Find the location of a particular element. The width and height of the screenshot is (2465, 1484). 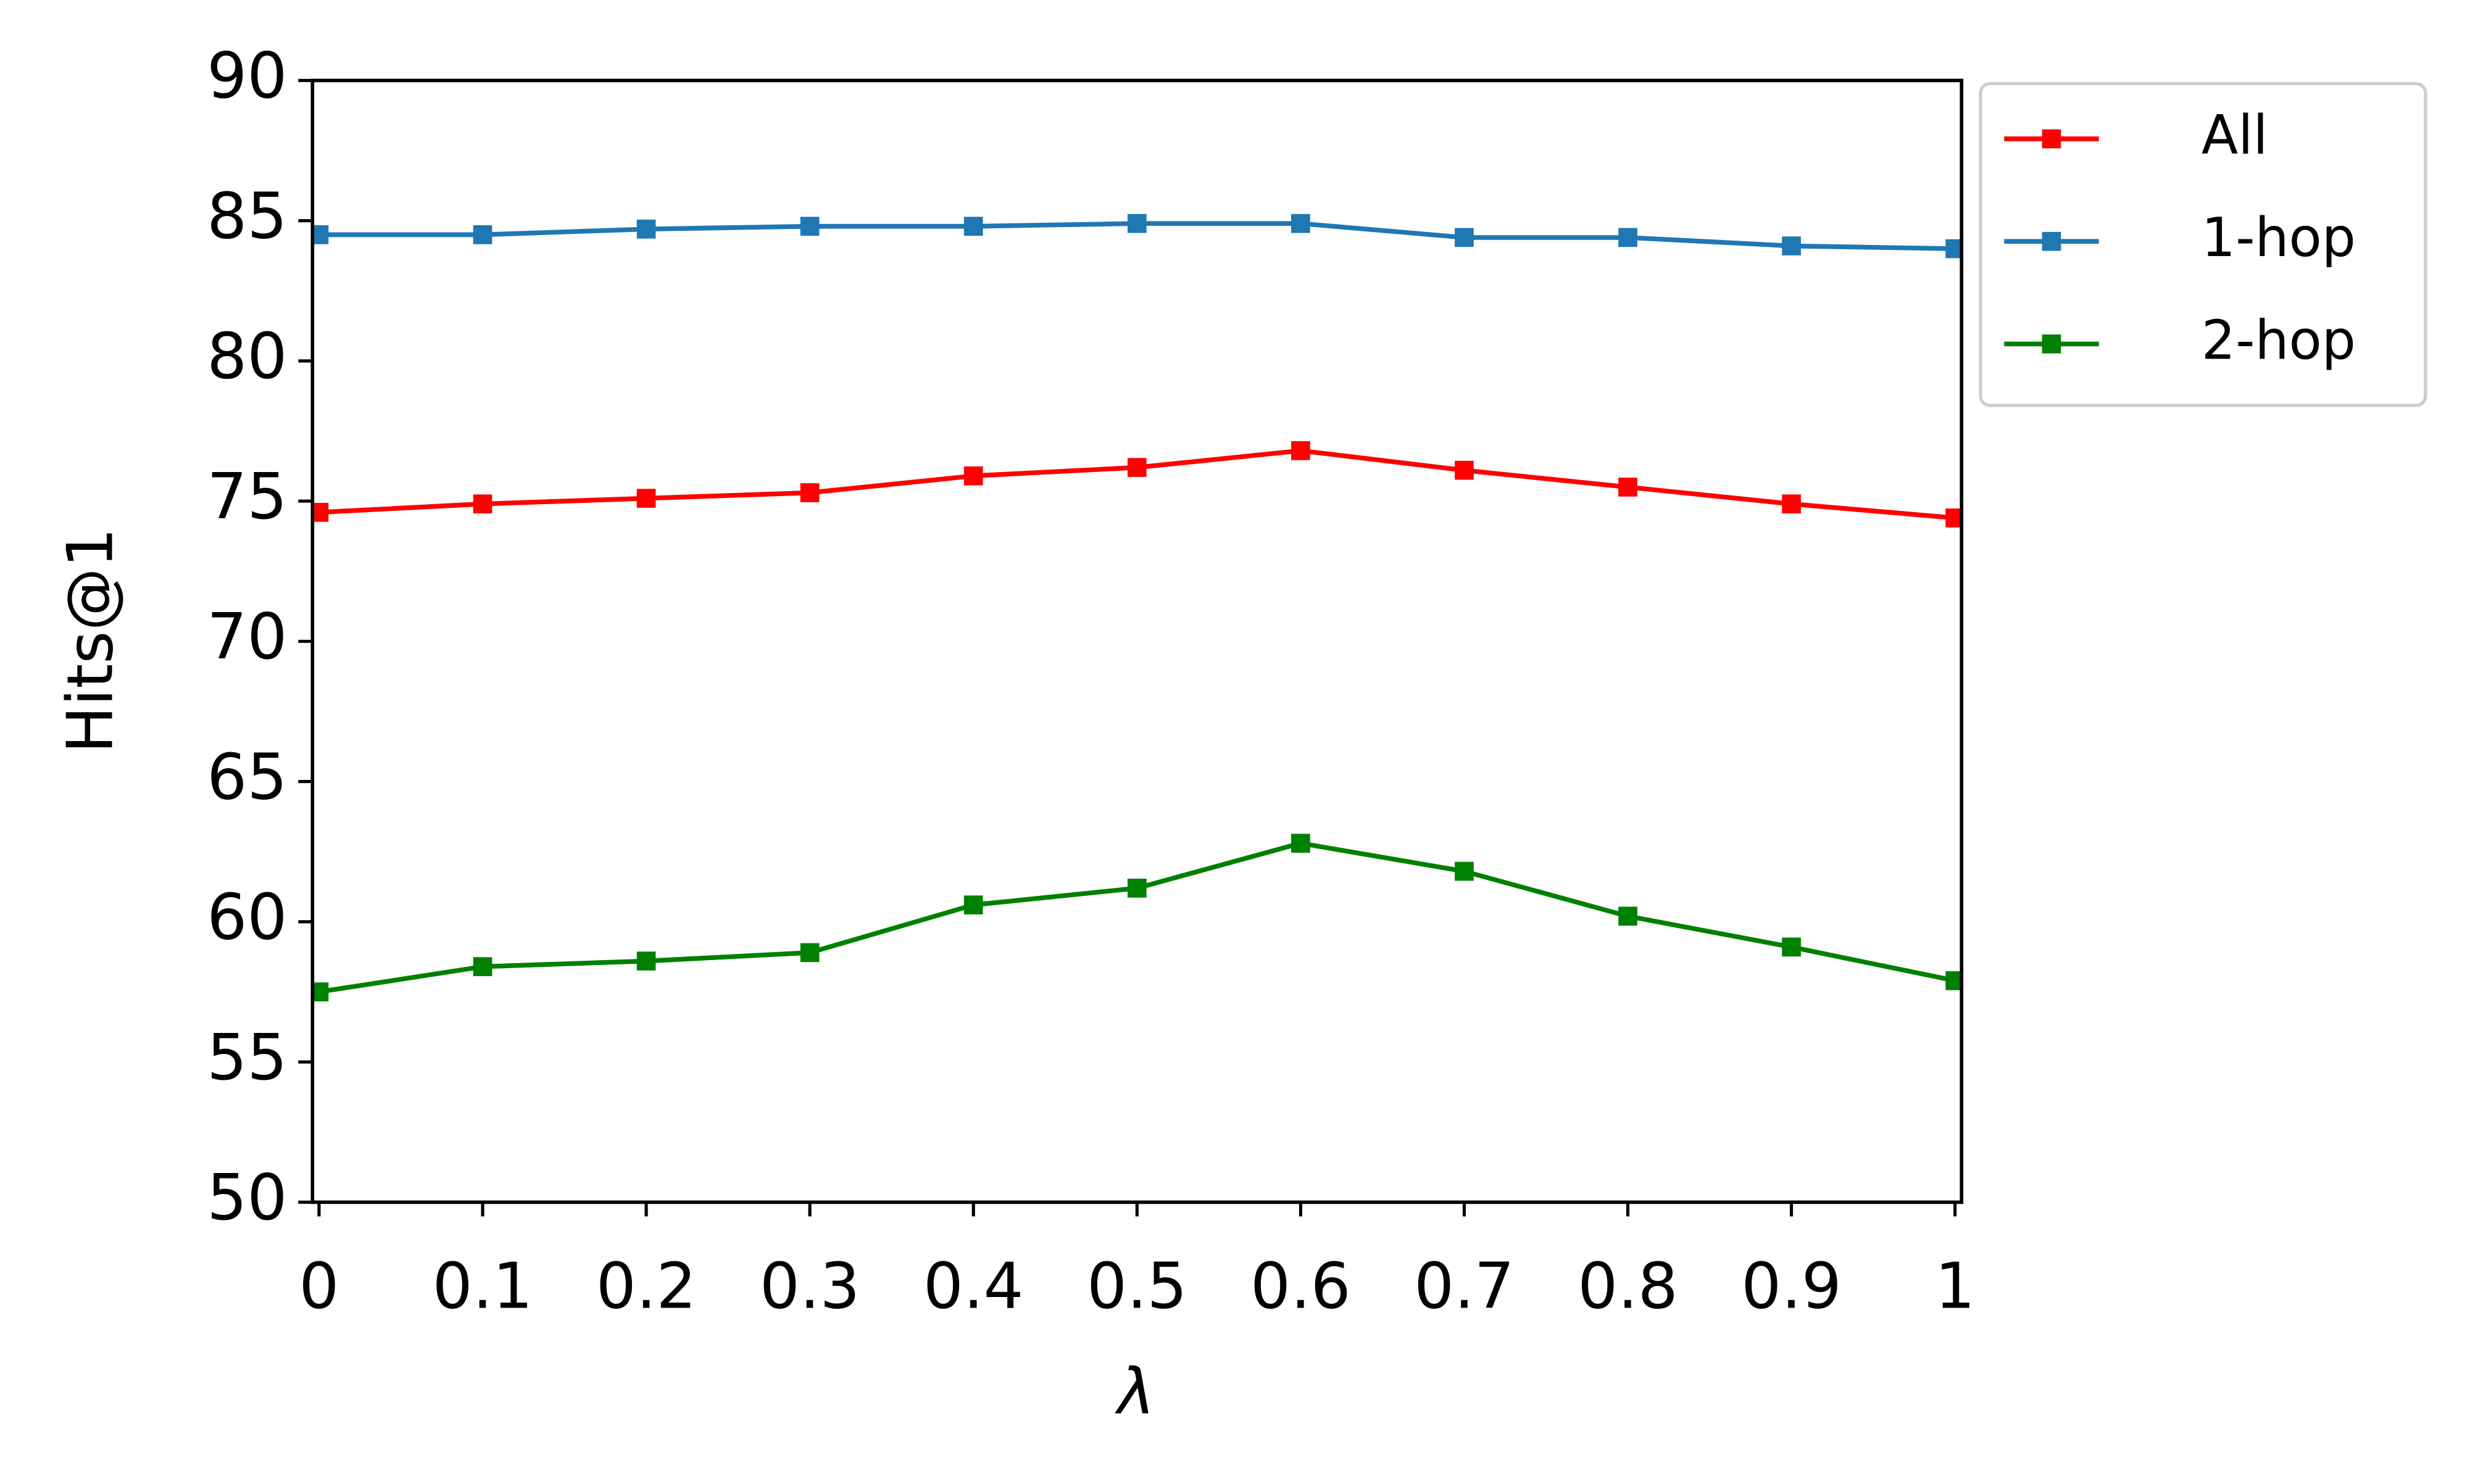

y-tick-label: 50 is located at coordinates (247, 1198).